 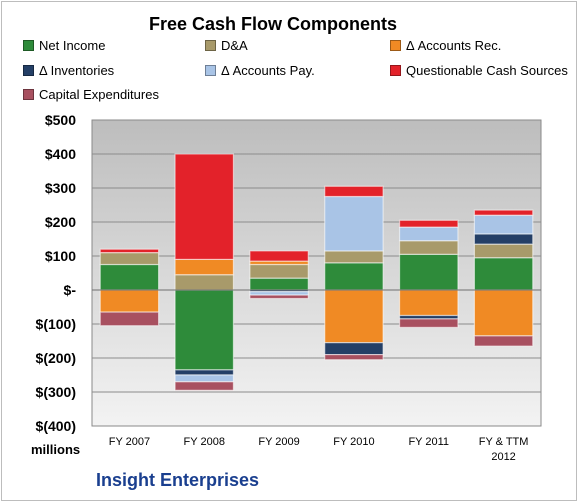 I want to click on y-tick-label: $(100), so click(x=56, y=324).